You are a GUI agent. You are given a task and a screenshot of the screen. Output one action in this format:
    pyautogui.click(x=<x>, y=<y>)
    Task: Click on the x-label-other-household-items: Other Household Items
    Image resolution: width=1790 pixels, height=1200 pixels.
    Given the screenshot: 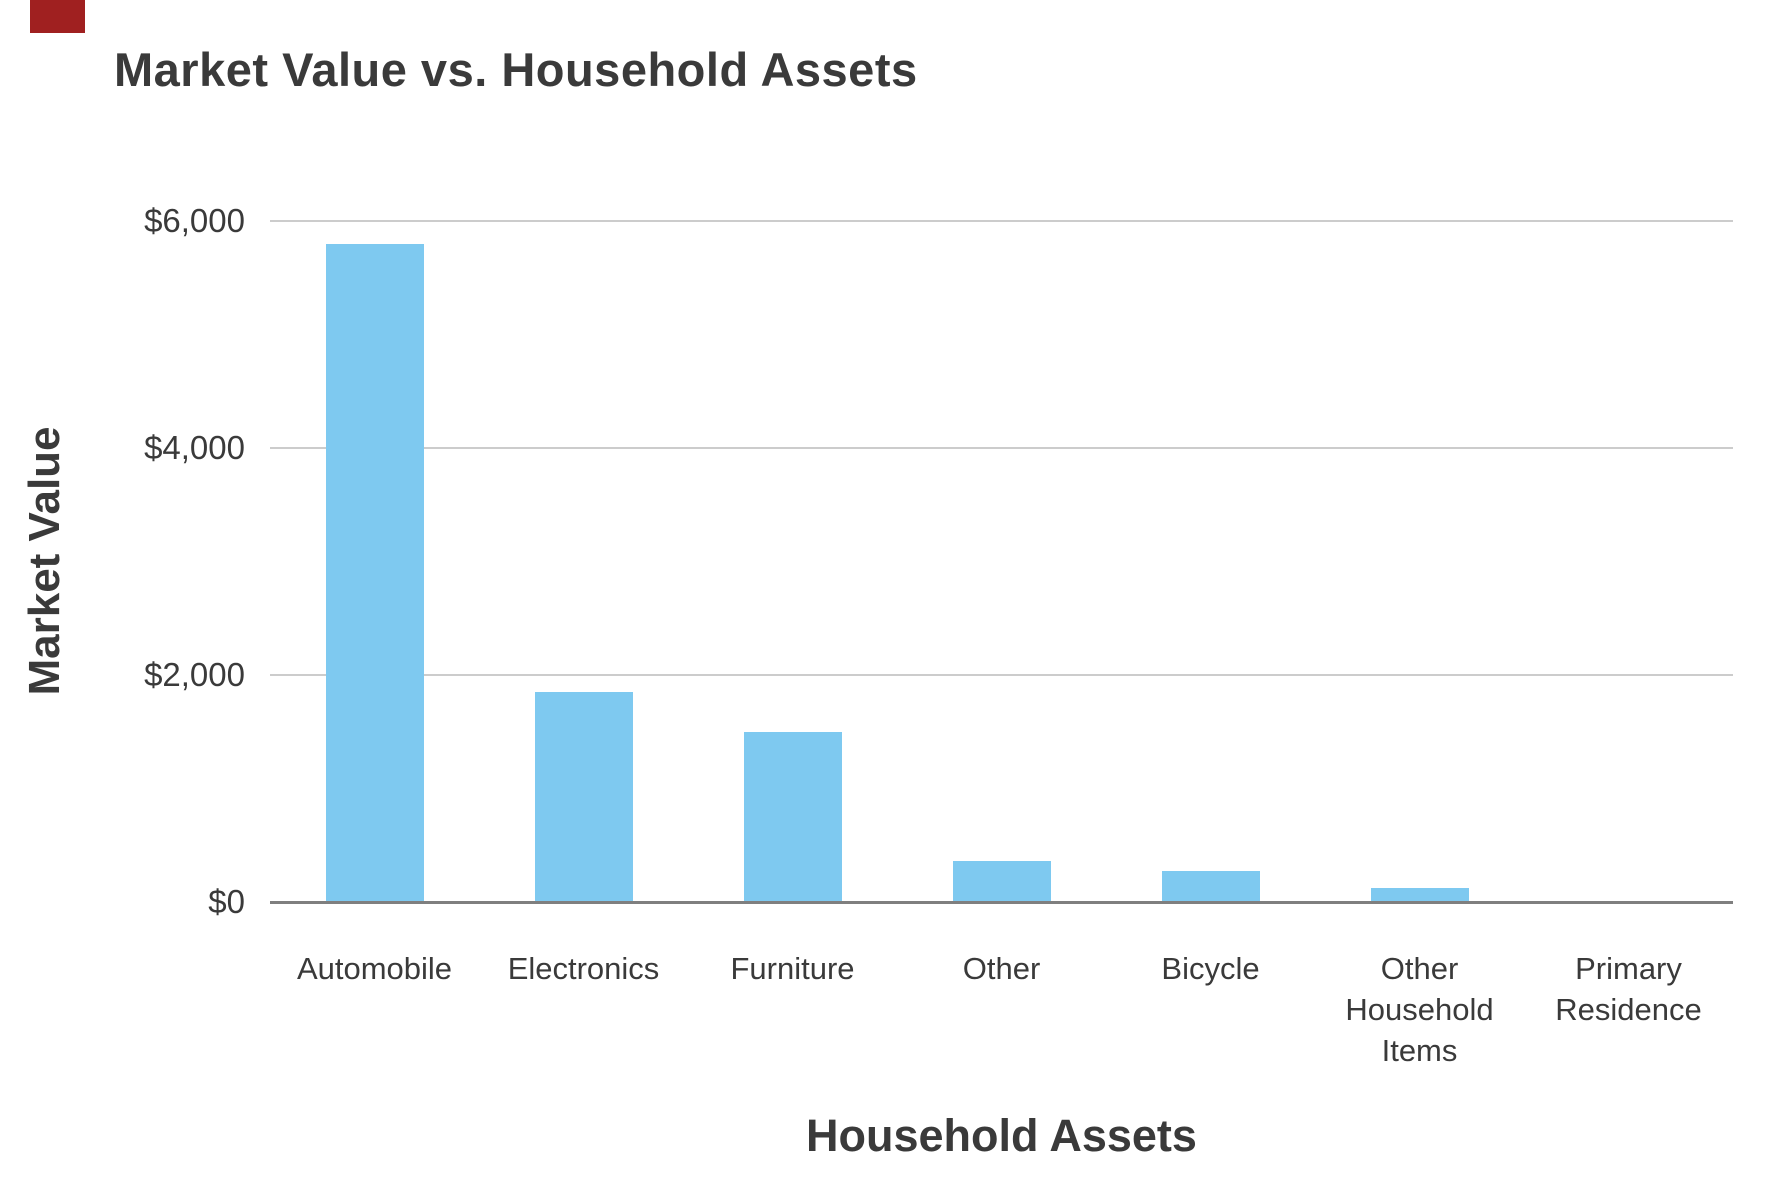 What is the action you would take?
    pyautogui.click(x=1419, y=1009)
    